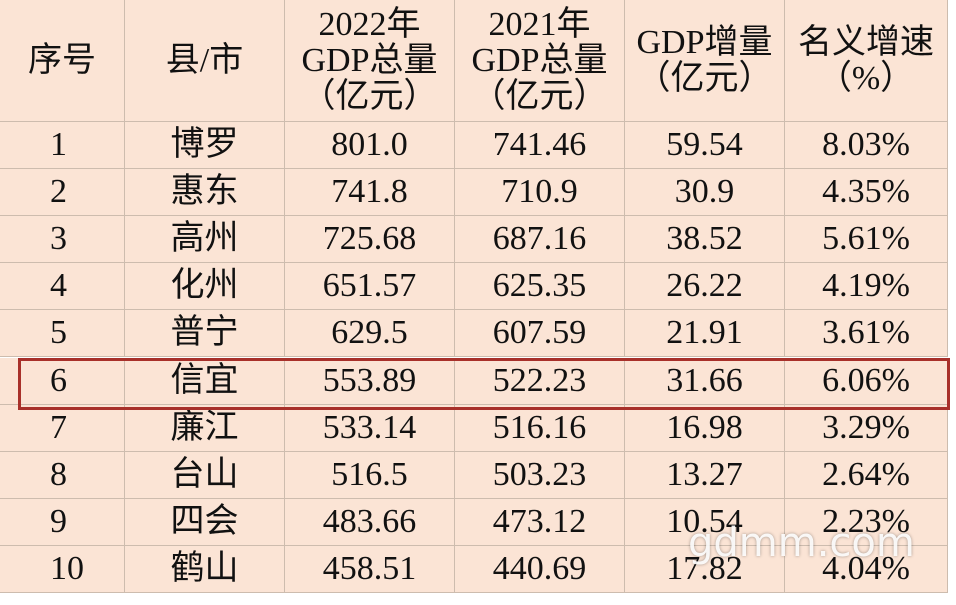 This screenshot has width=956, height=605. Describe the element at coordinates (205, 193) in the screenshot. I see `table-cell: 惠东` at that location.